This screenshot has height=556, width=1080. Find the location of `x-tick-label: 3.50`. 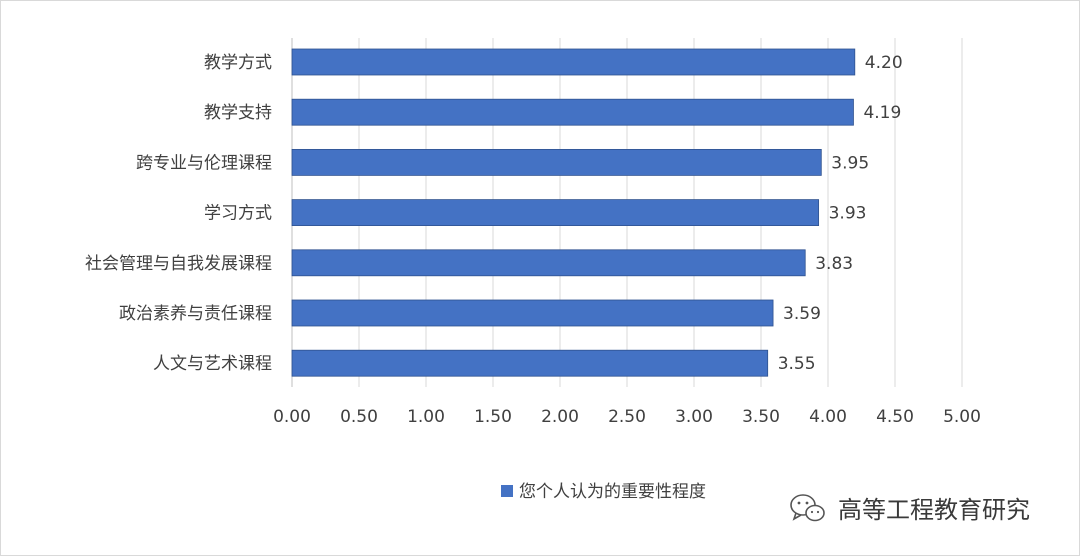

x-tick-label: 3.50 is located at coordinates (761, 417).